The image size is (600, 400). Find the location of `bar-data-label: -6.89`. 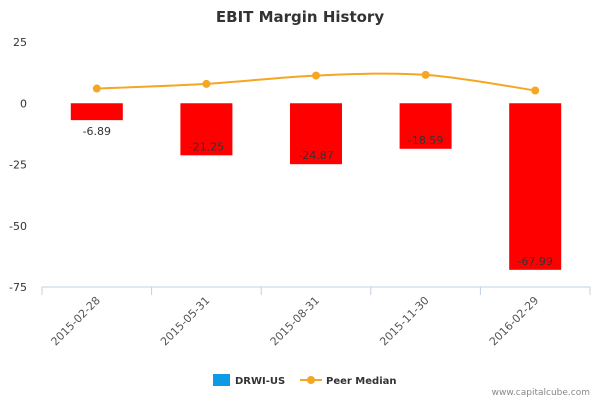

bar-data-label: -6.89 is located at coordinates (97, 131).